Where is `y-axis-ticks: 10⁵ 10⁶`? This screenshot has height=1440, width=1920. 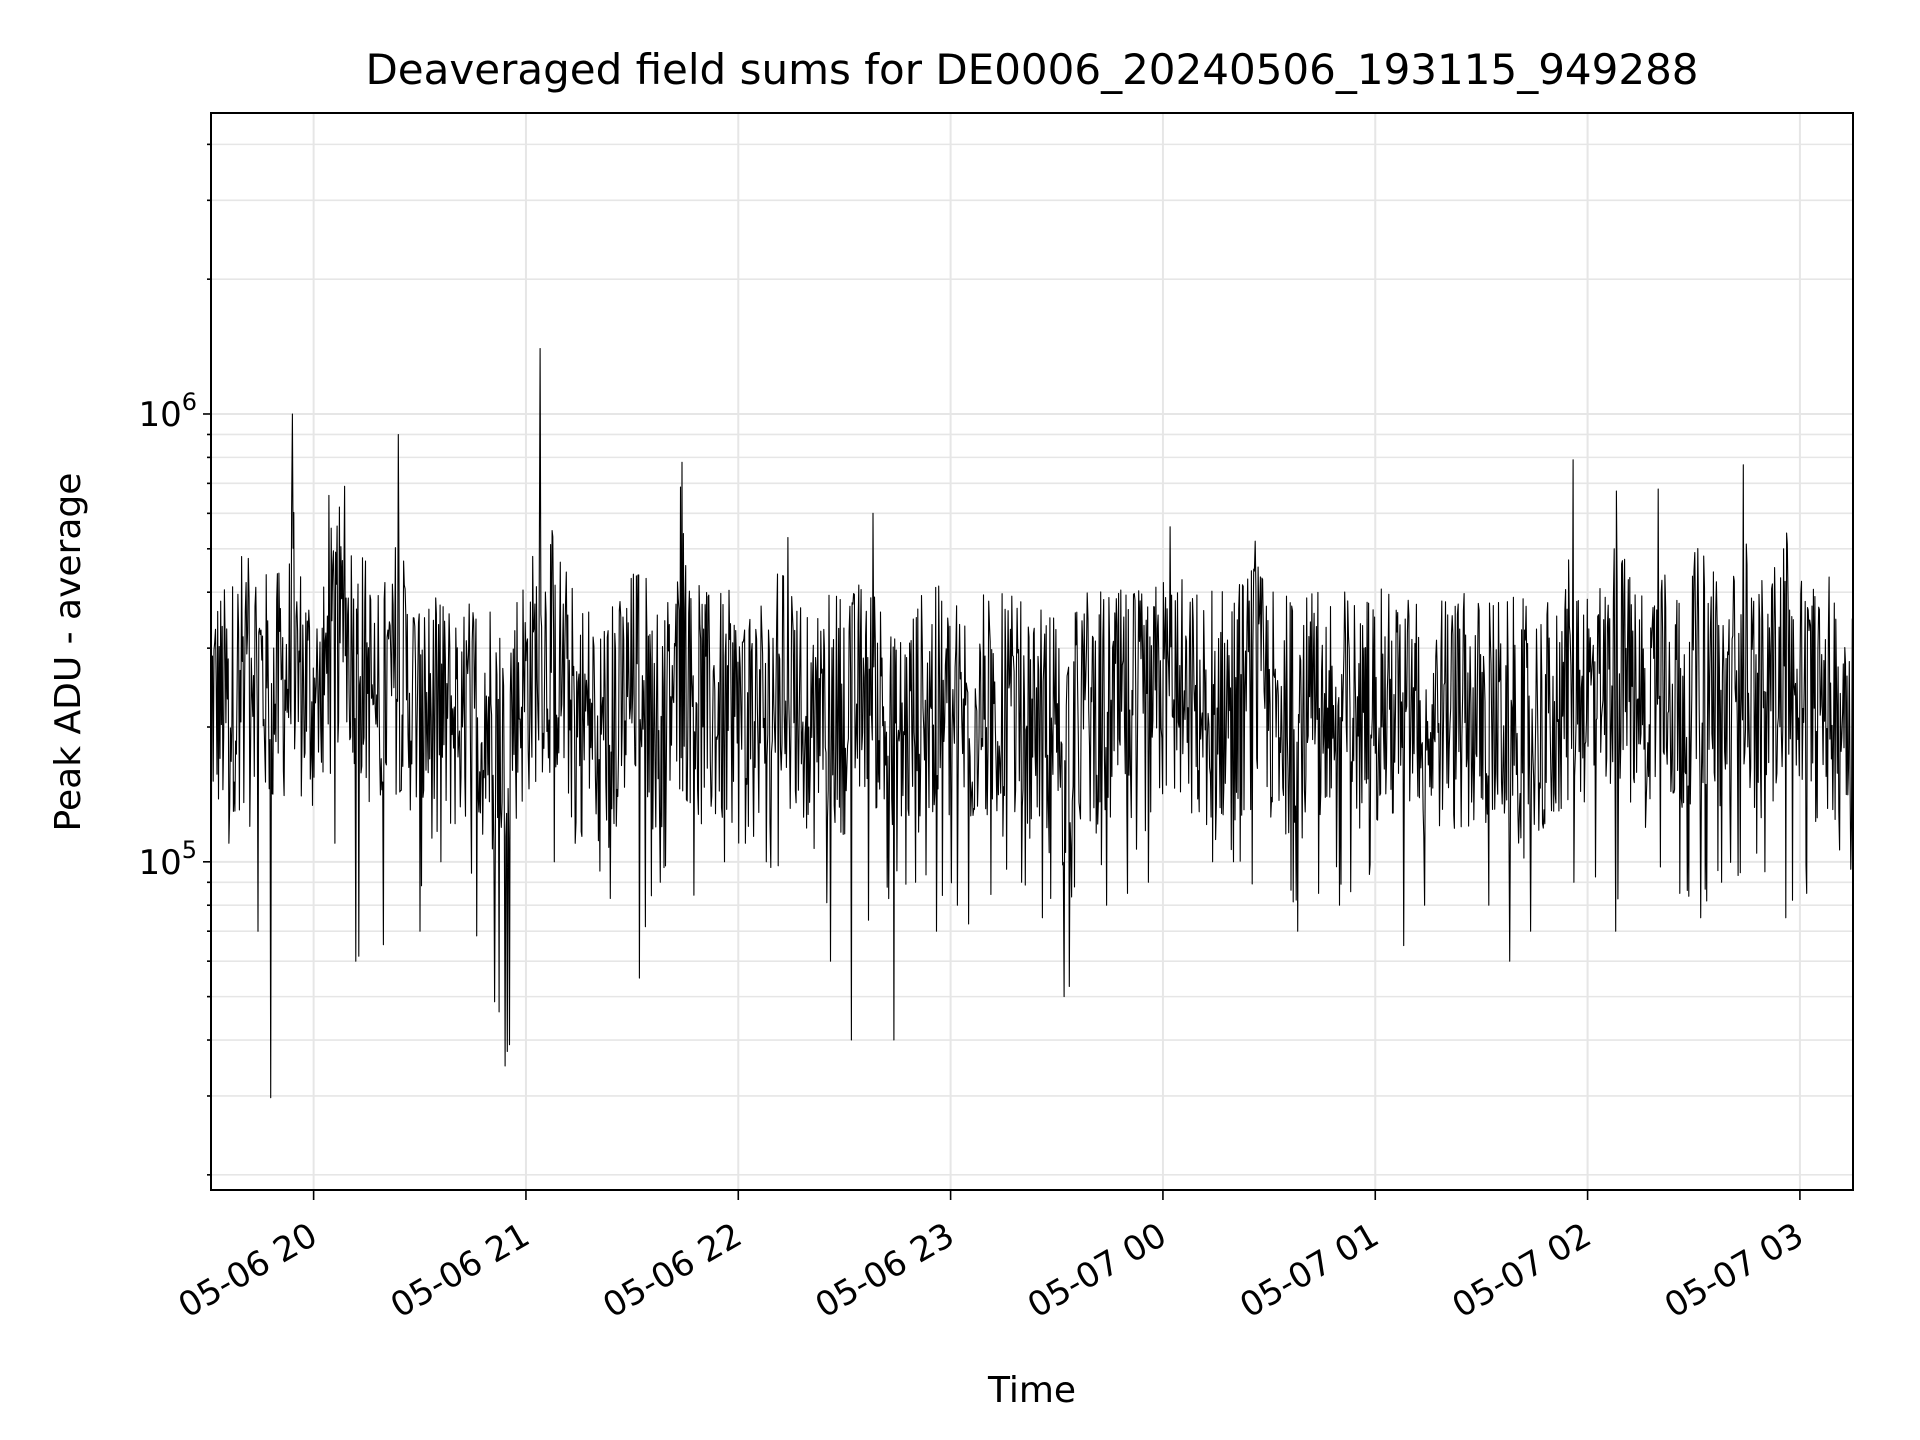
y-axis-ticks: 10⁵ 10⁶ is located at coordinates (174, 659).